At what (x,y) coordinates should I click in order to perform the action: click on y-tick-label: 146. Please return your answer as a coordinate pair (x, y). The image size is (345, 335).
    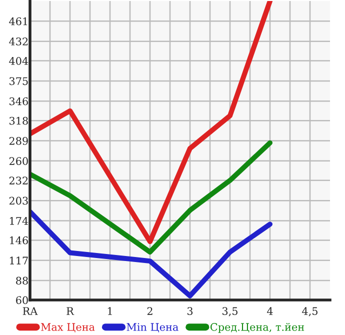
    Looking at the image, I should click on (19, 240).